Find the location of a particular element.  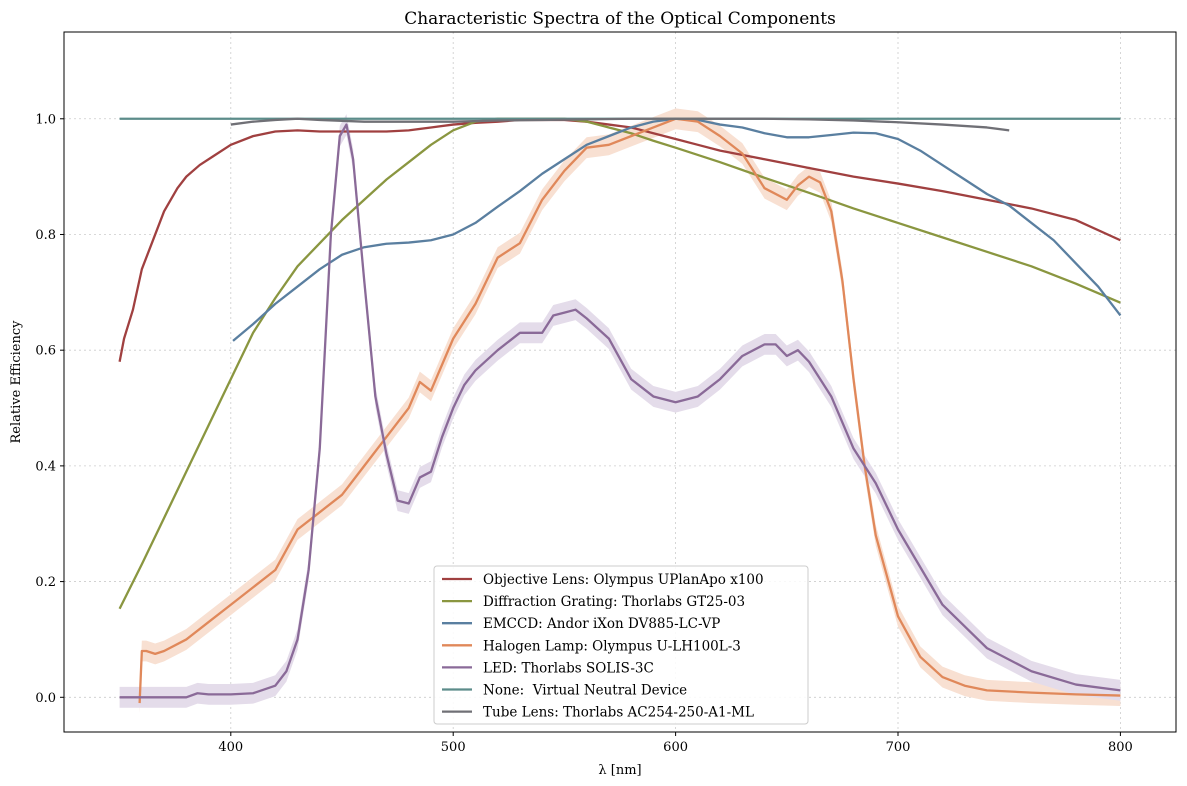

y-axis-label: Relative Efficiency is located at coordinates (16, 382).